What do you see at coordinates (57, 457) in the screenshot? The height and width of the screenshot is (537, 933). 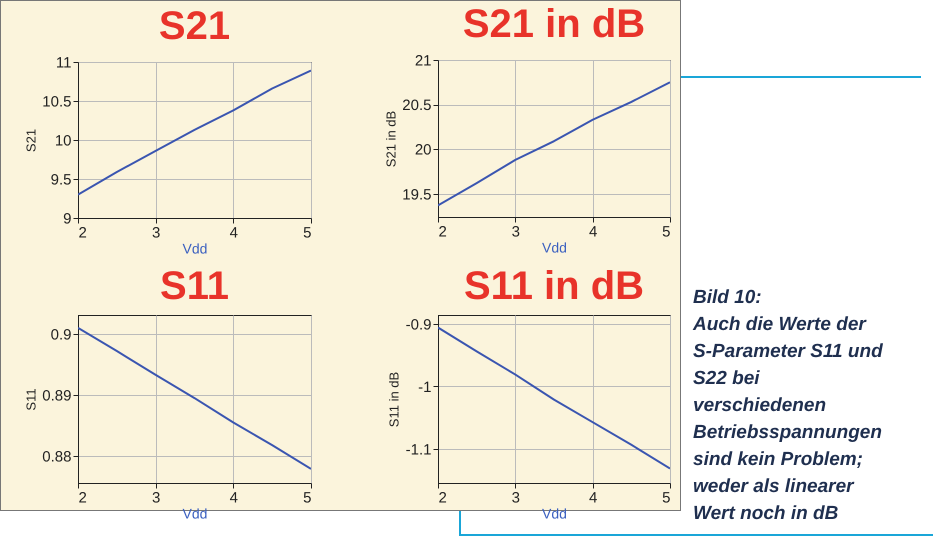 I see `y-tick-label: 0.88` at bounding box center [57, 457].